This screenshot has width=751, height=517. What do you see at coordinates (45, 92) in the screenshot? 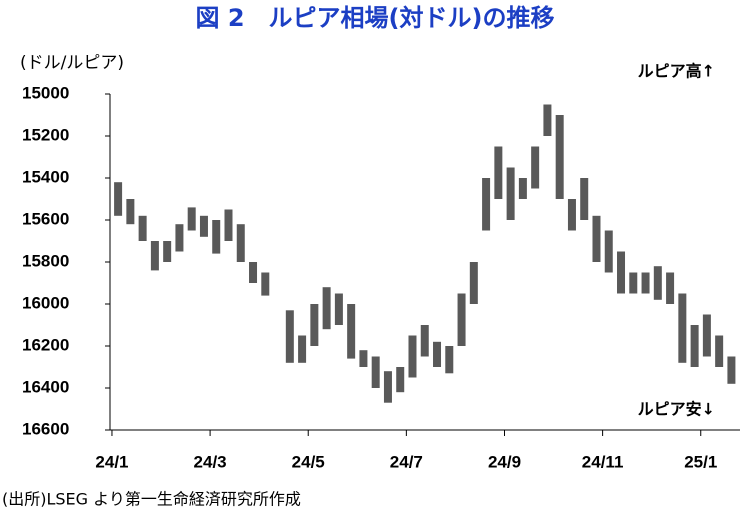
I see `y-tick-label: 15000` at bounding box center [45, 92].